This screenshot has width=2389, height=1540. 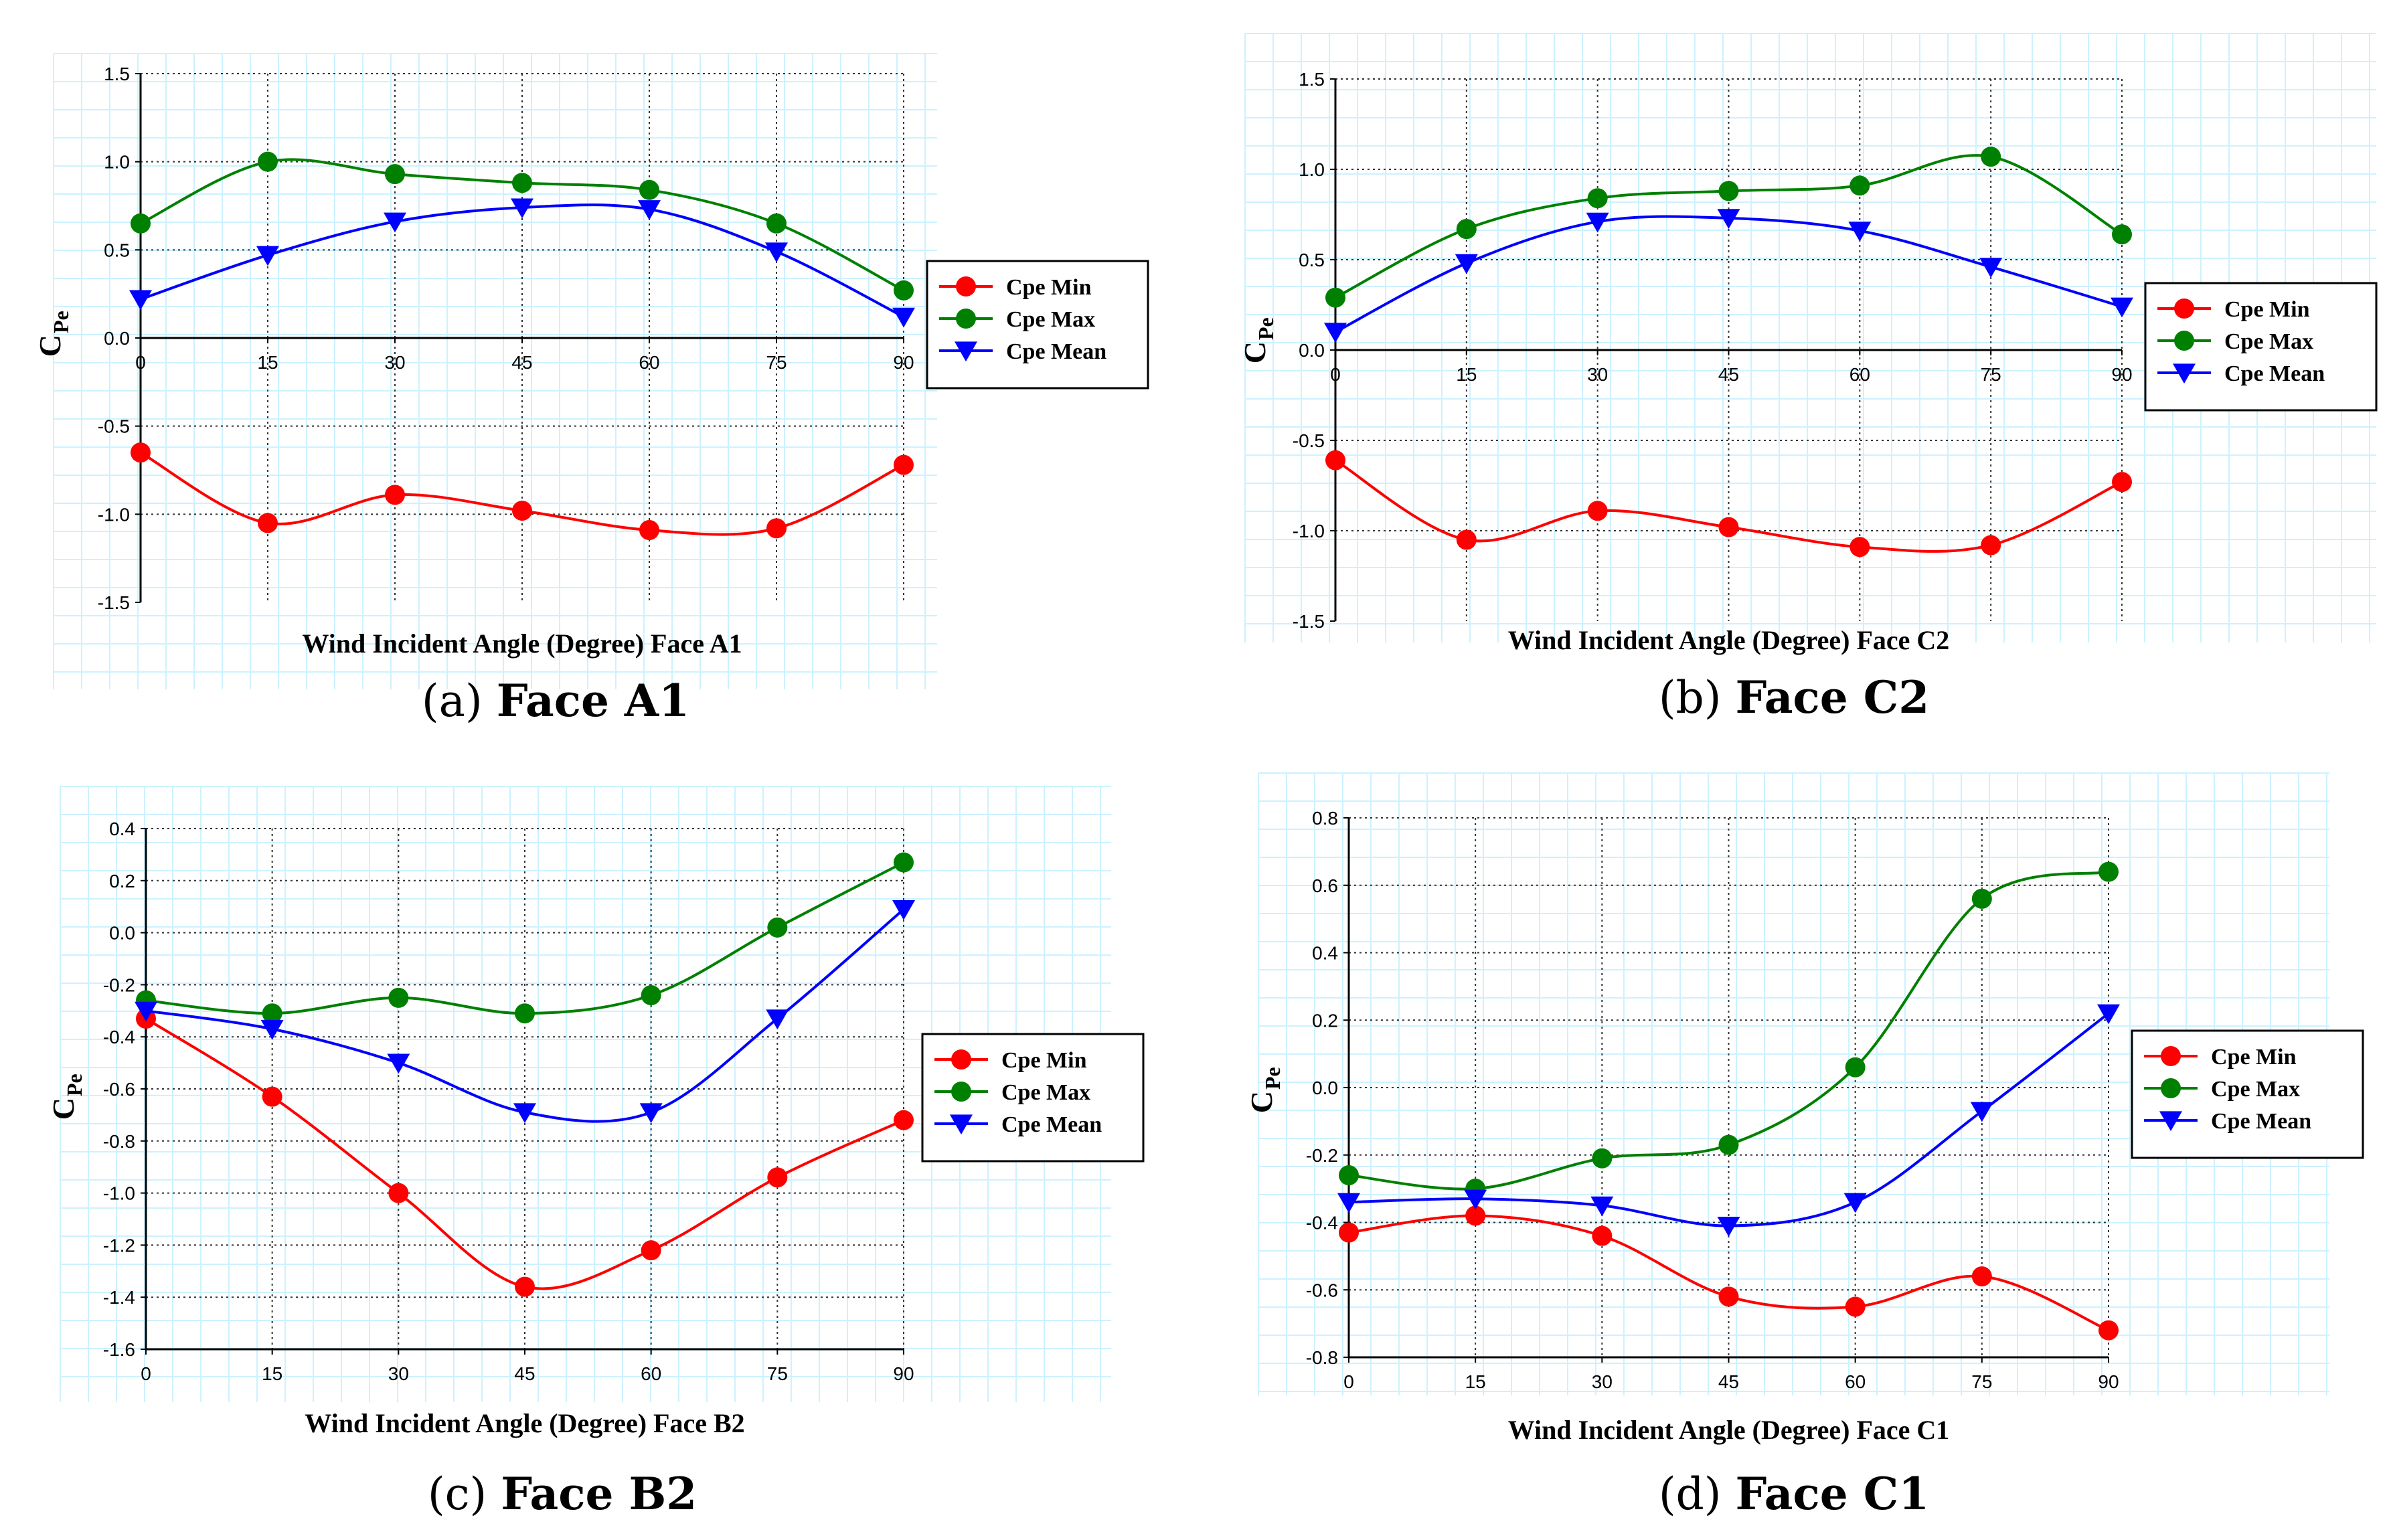 What do you see at coordinates (1325, 819) in the screenshot?
I see `y-tick-label: 0.8` at bounding box center [1325, 819].